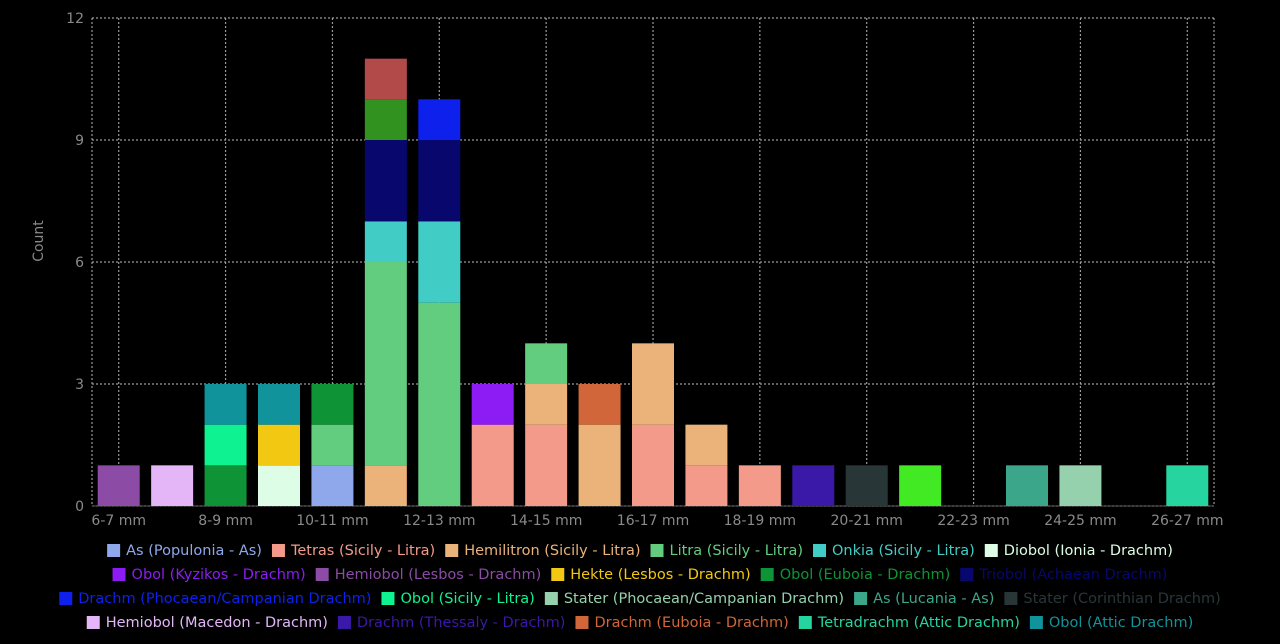 The image size is (1280, 644). Describe the element at coordinates (332, 521) in the screenshot. I see `x-tick-label: 10-11 mm` at that location.